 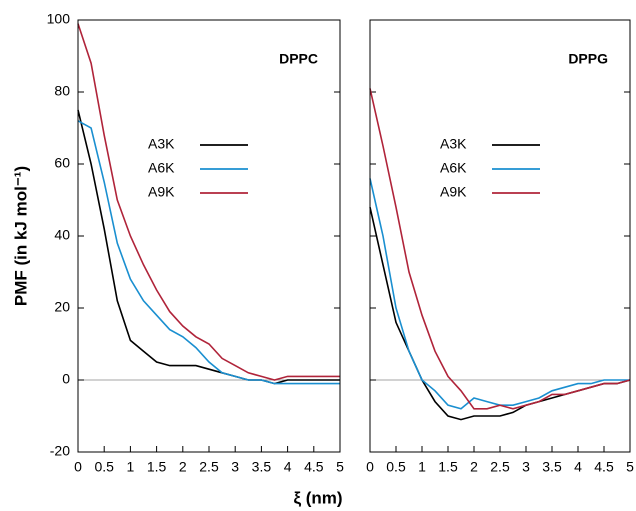 What do you see at coordinates (62, 163) in the screenshot?
I see `y-tick-label: 60` at bounding box center [62, 163].